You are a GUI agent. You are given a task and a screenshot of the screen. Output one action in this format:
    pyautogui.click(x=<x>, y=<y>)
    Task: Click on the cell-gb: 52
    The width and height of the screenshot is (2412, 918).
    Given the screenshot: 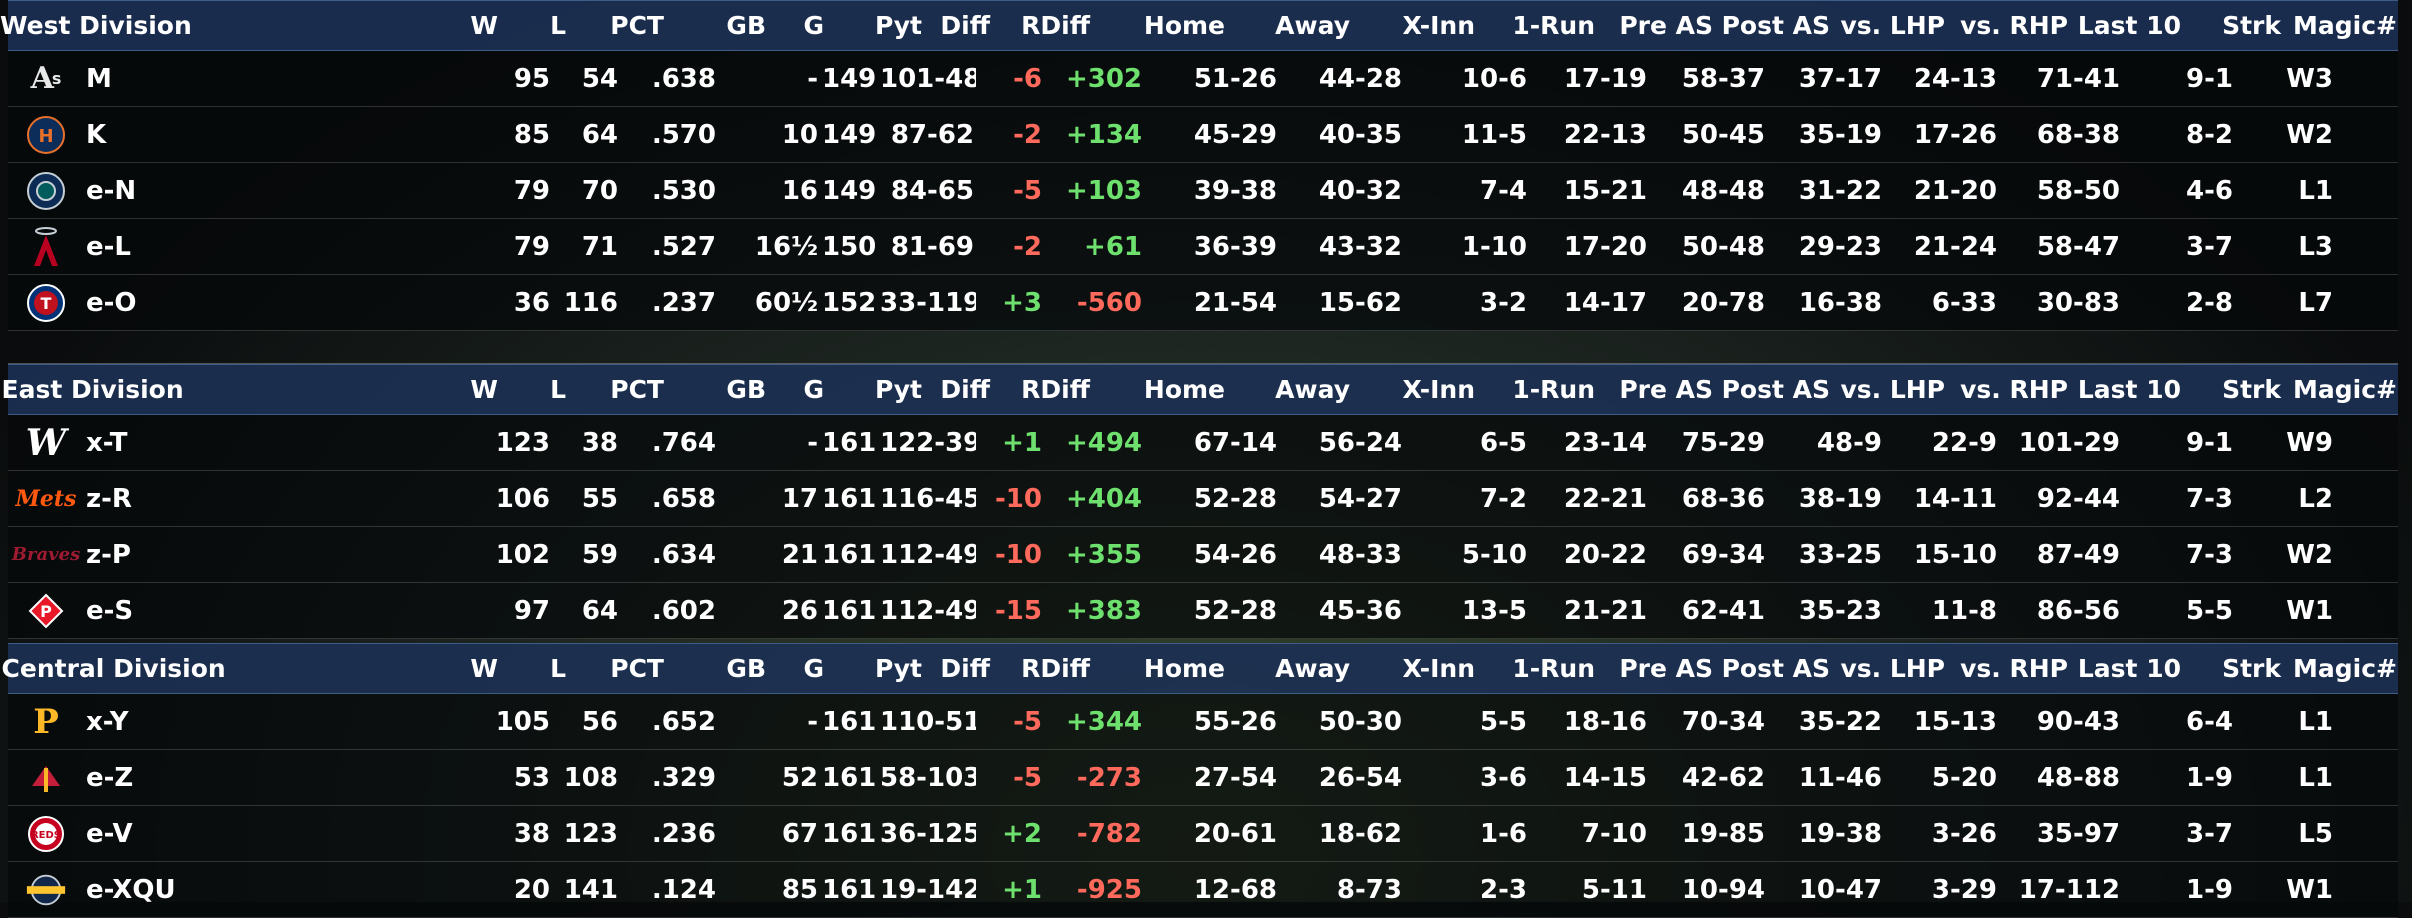 What is the action you would take?
    pyautogui.click(x=799, y=777)
    